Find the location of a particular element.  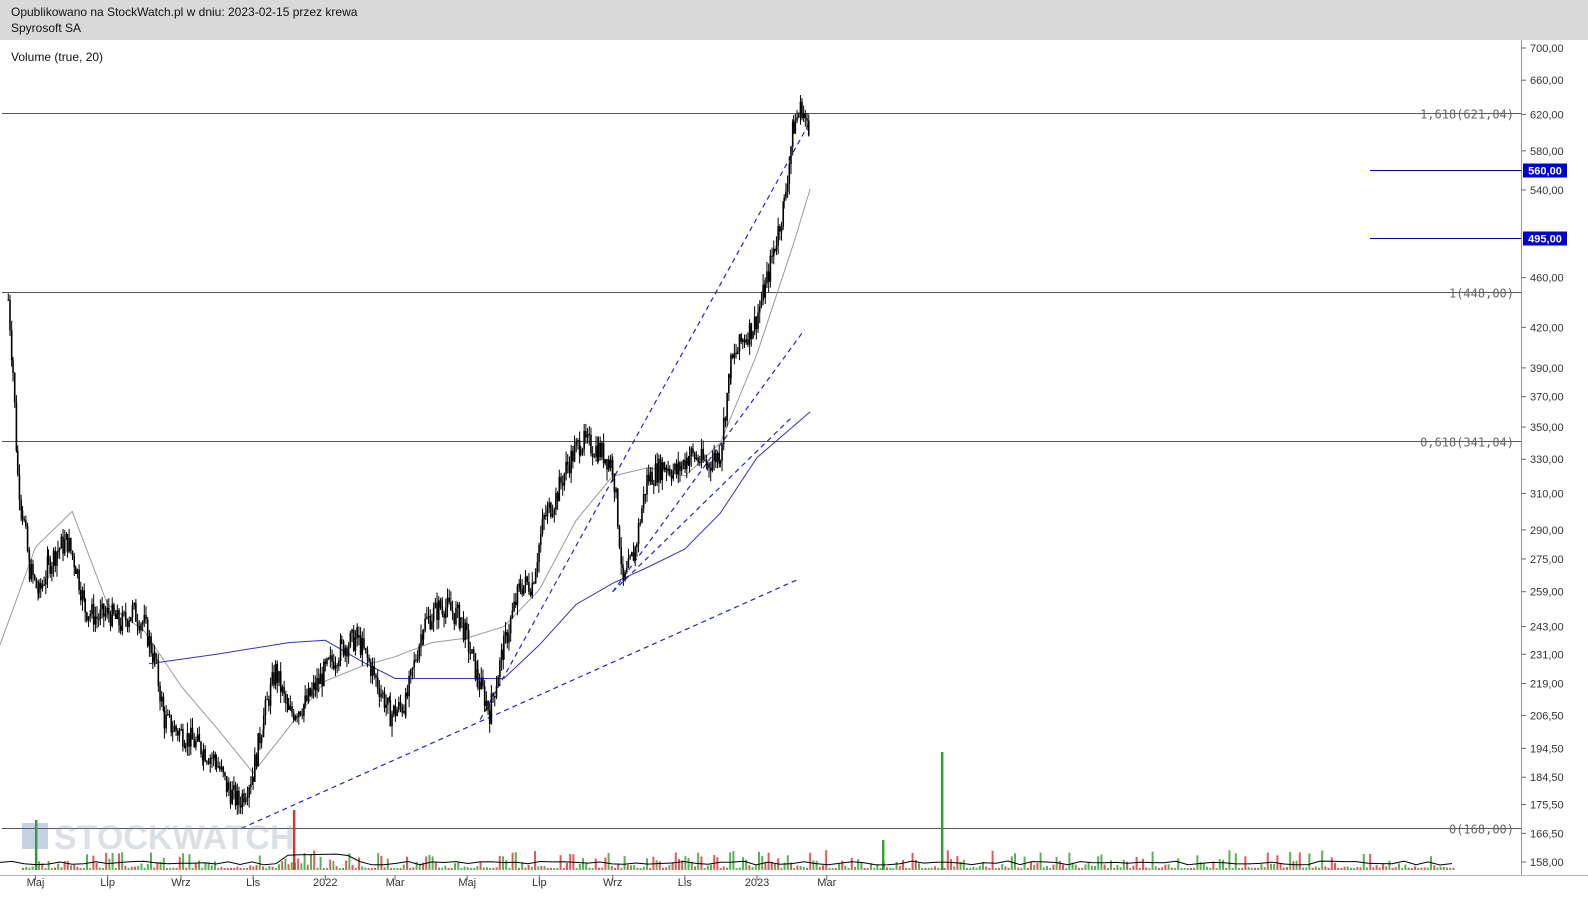

price-tick-label: 259,00 is located at coordinates (1547, 593).